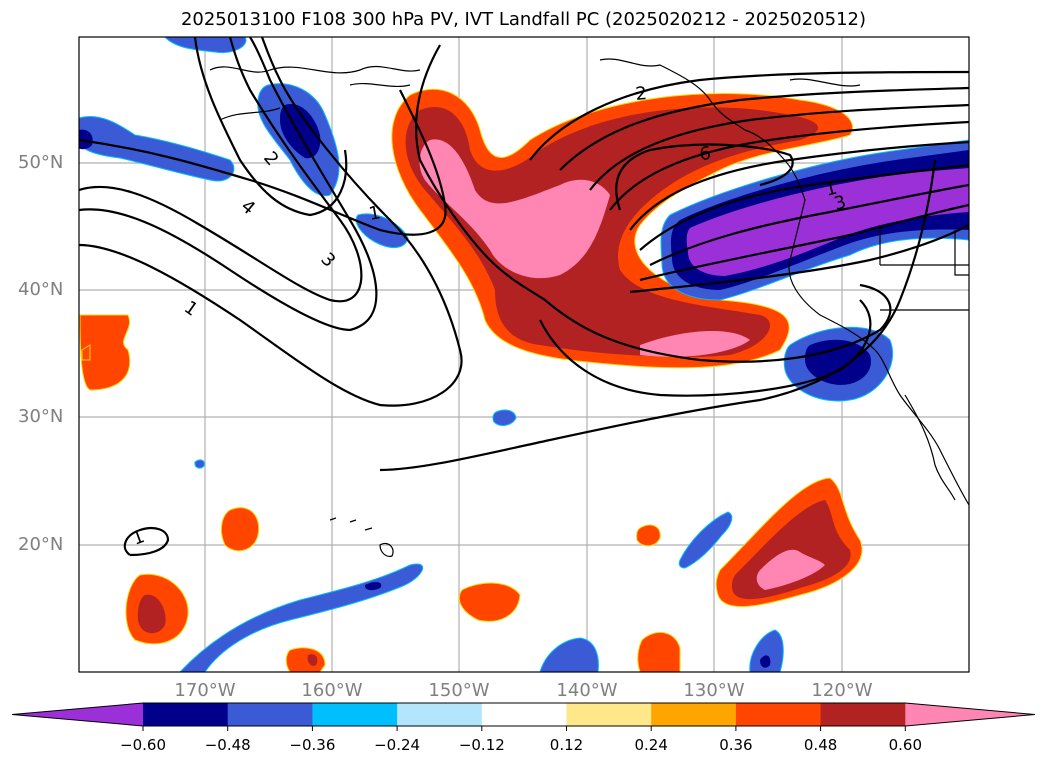  I want to click on lon-label: 160°W, so click(332, 690).